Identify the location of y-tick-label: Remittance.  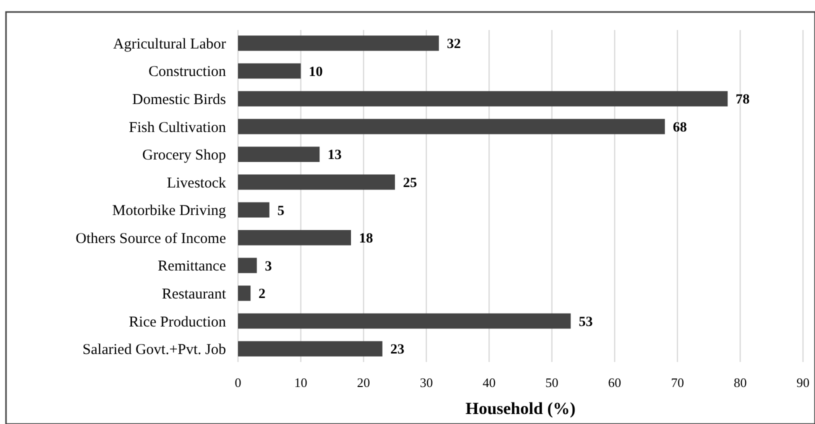
(192, 266).